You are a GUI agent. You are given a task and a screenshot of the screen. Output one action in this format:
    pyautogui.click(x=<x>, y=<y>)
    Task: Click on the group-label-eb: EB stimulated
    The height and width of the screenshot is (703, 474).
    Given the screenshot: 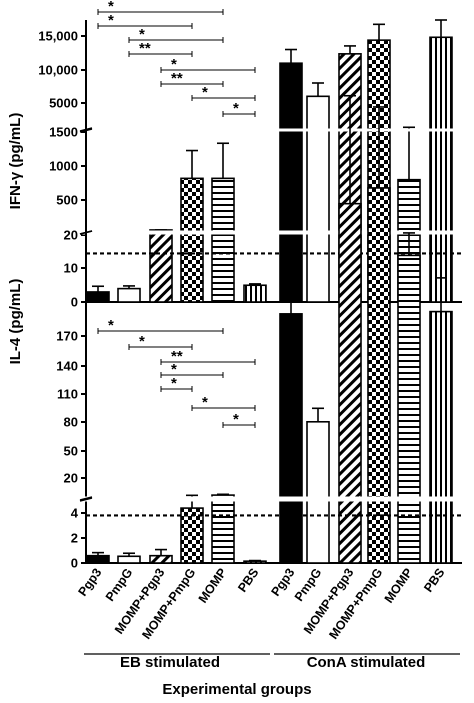 What is the action you would take?
    pyautogui.click(x=170, y=662)
    